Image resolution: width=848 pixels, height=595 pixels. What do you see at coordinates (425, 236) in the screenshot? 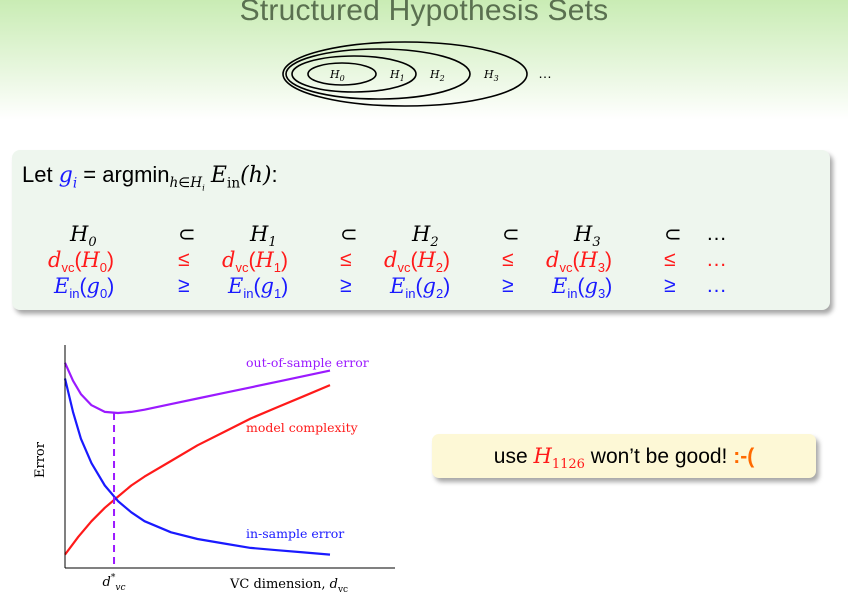
I see `hyp-h2: H2` at bounding box center [425, 236].